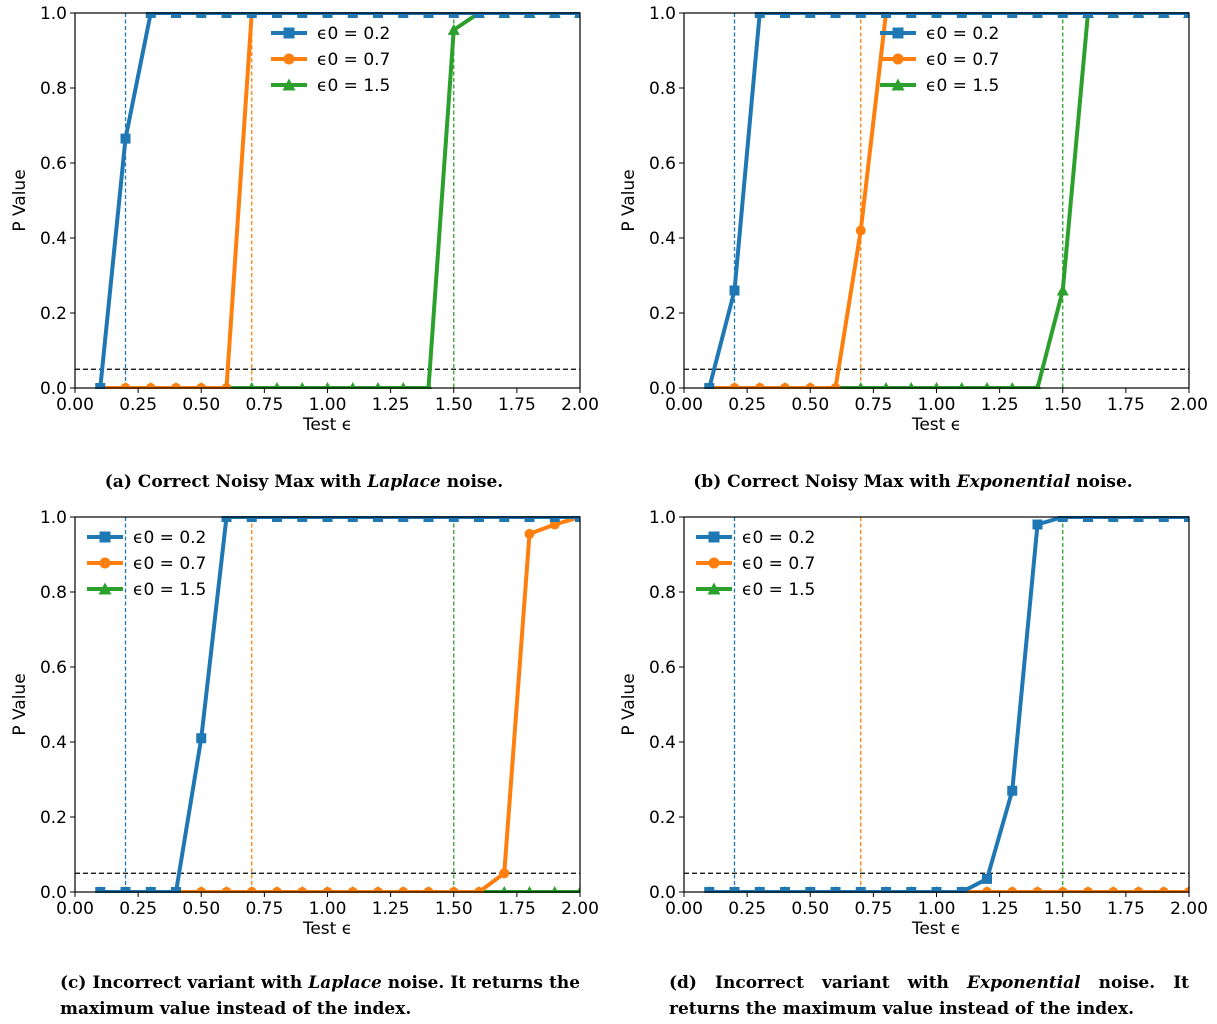 This screenshot has height=1024, width=1217. What do you see at coordinates (53, 239) in the screenshot?
I see `y-tick-label: 0.4` at bounding box center [53, 239].